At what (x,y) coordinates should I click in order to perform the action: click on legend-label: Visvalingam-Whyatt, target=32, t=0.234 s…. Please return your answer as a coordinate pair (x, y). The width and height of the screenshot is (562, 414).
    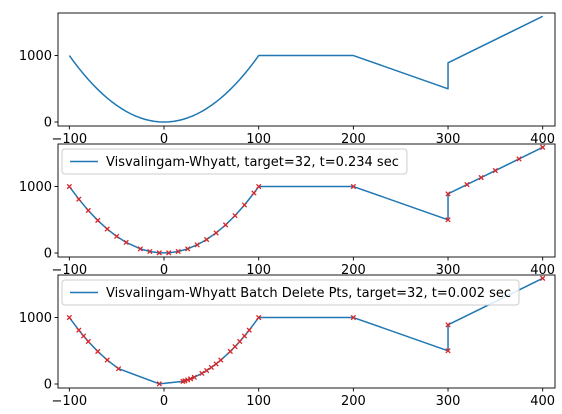
    Looking at the image, I should click on (252, 162).